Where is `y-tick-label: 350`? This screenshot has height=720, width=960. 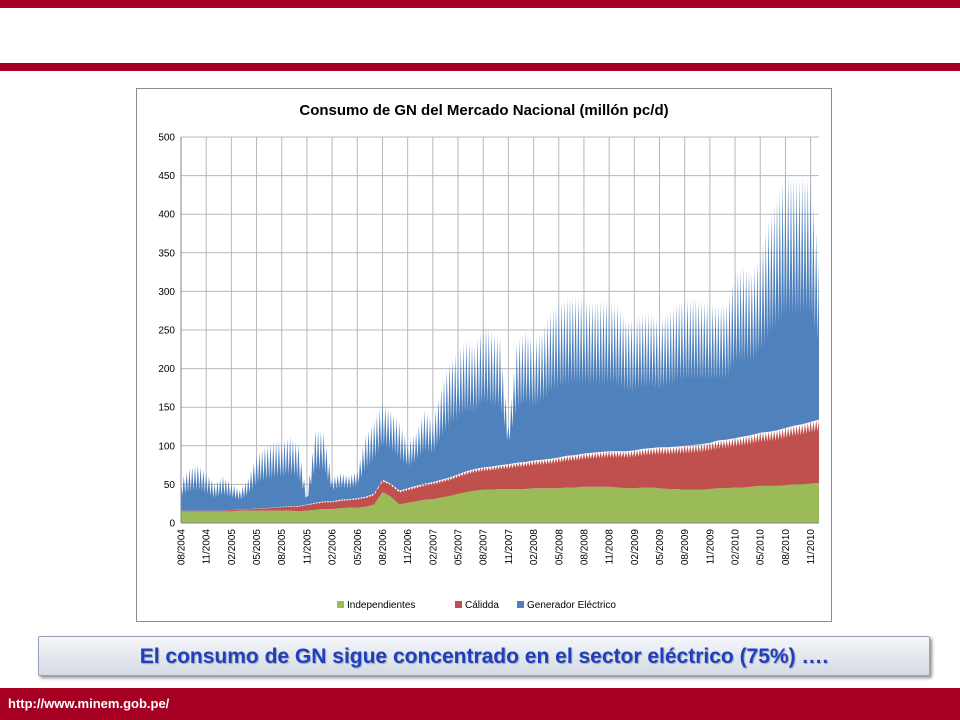 y-tick-label: 350 is located at coordinates (166, 253).